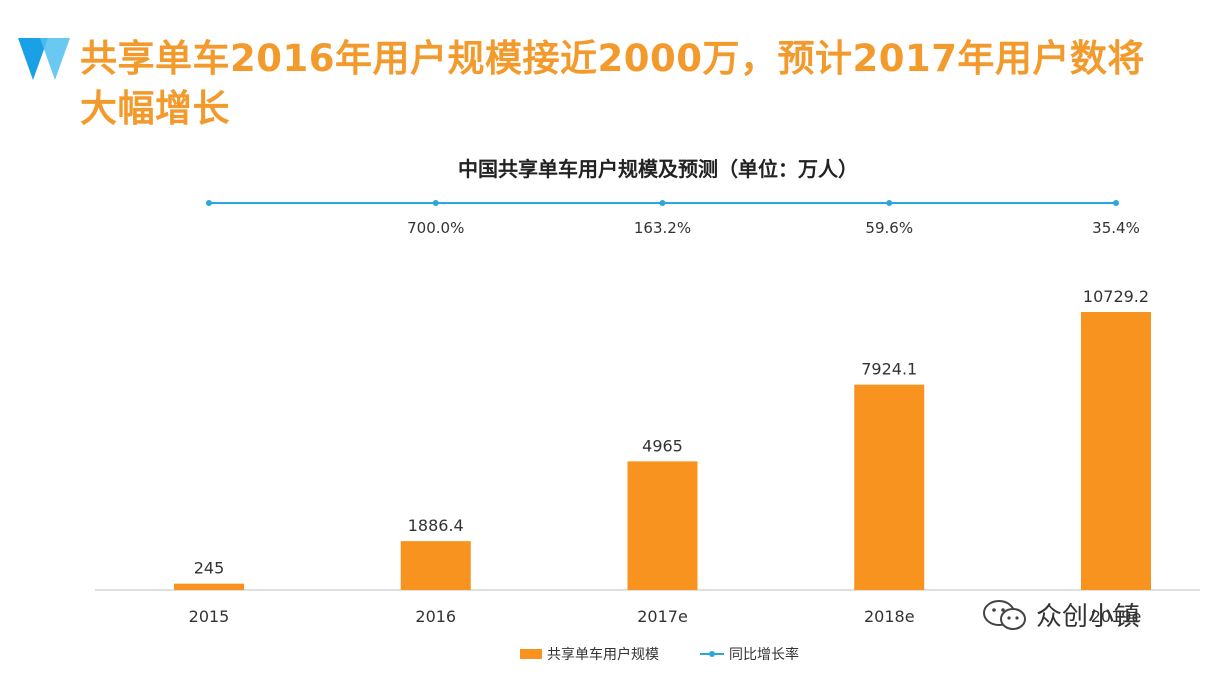  I want to click on wechat-icon, so click(1004, 614).